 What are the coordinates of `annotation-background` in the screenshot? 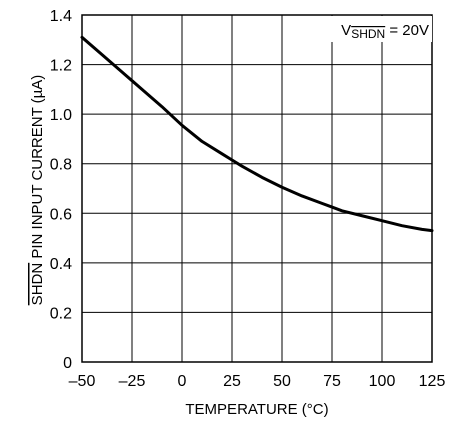 It's located at (380, 29).